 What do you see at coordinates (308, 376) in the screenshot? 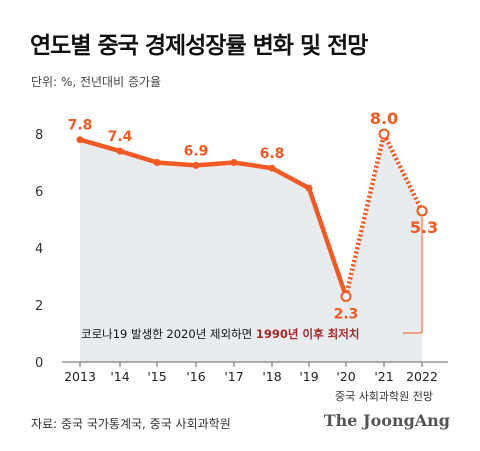
I see `x-tick-label: '19` at bounding box center [308, 376].